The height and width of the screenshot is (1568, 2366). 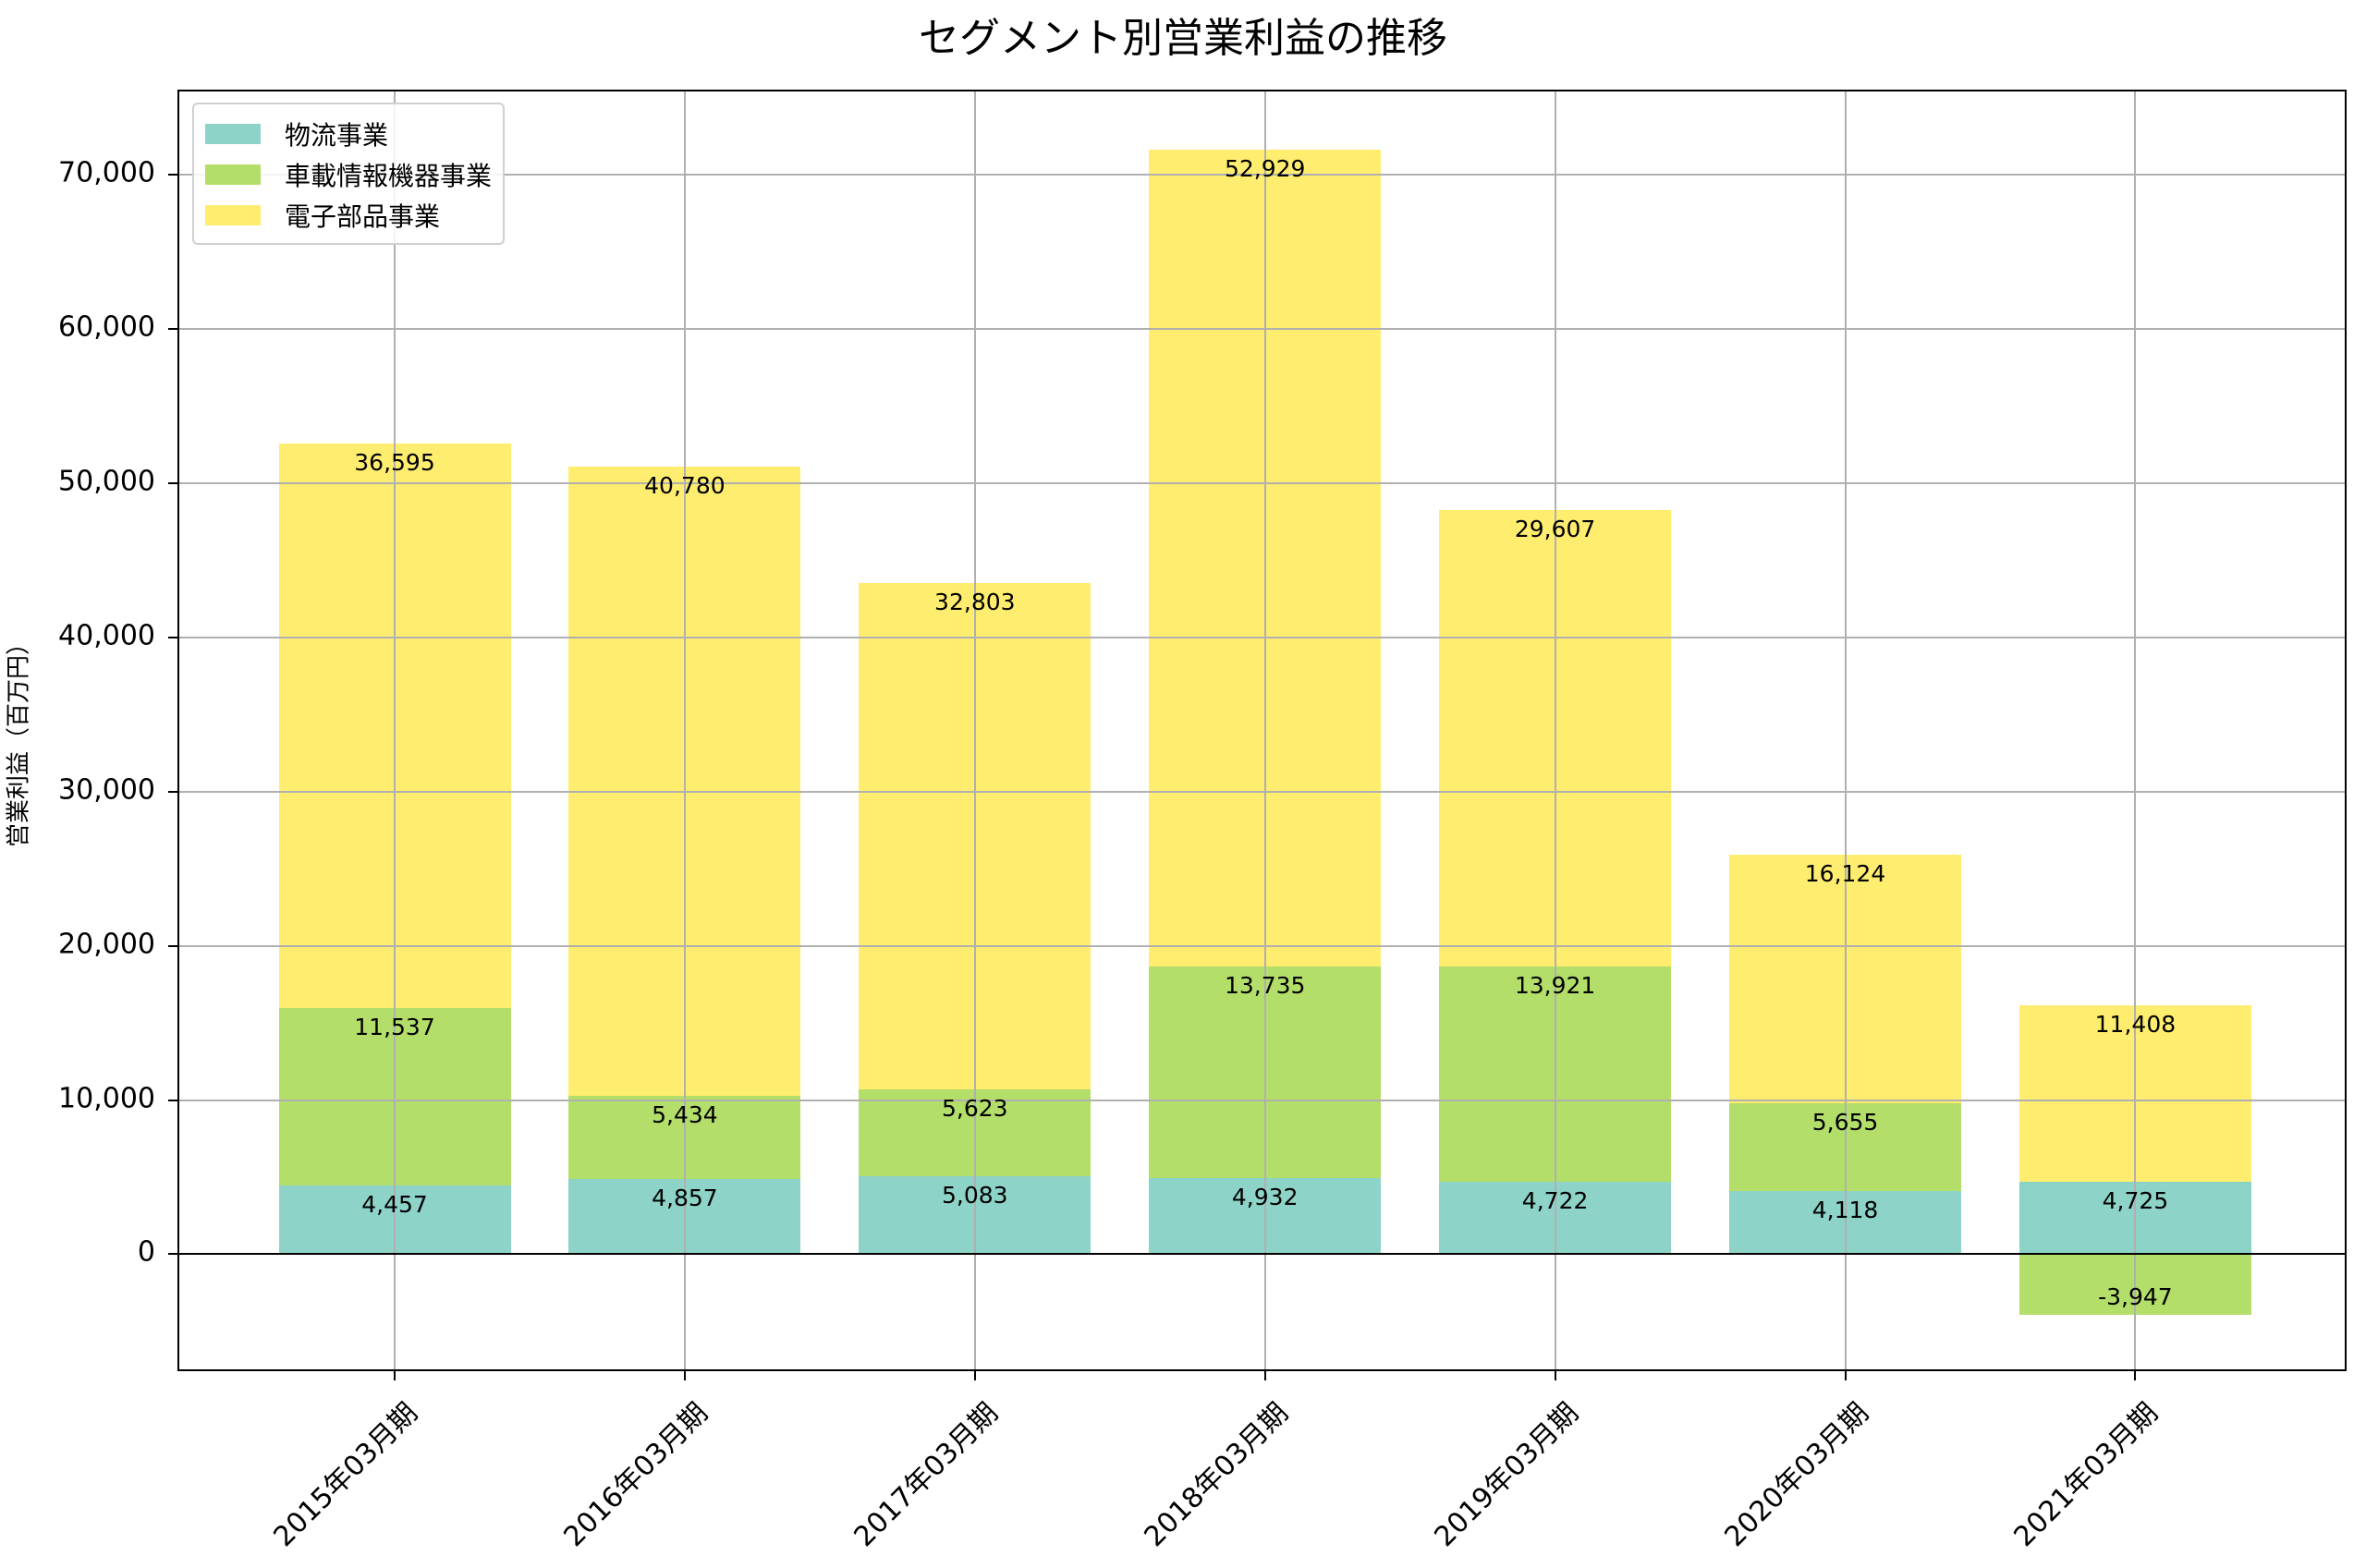 I want to click on bar-value-label: 40,780, so click(x=685, y=486).